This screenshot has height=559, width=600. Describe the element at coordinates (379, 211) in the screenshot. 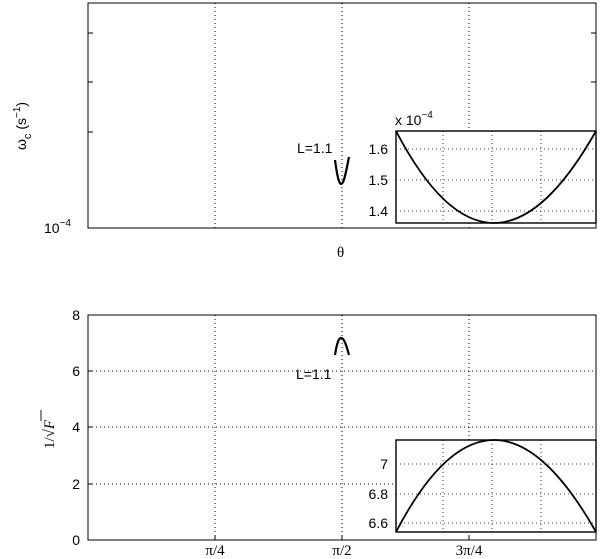

I see `top-inset-y-tick-3: 1.4` at that location.